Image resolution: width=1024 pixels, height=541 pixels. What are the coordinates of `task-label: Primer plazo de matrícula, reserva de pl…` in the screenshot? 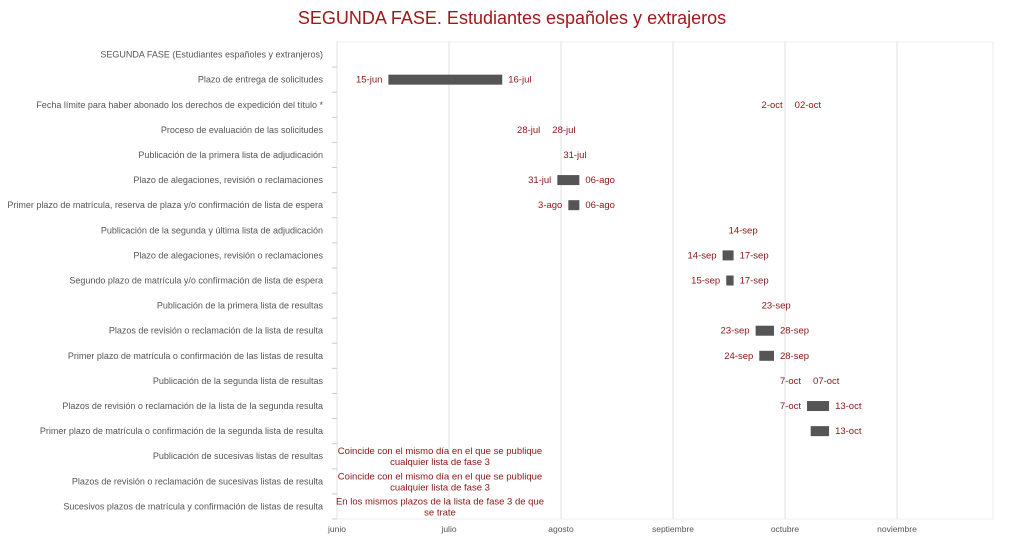 It's located at (165, 205).